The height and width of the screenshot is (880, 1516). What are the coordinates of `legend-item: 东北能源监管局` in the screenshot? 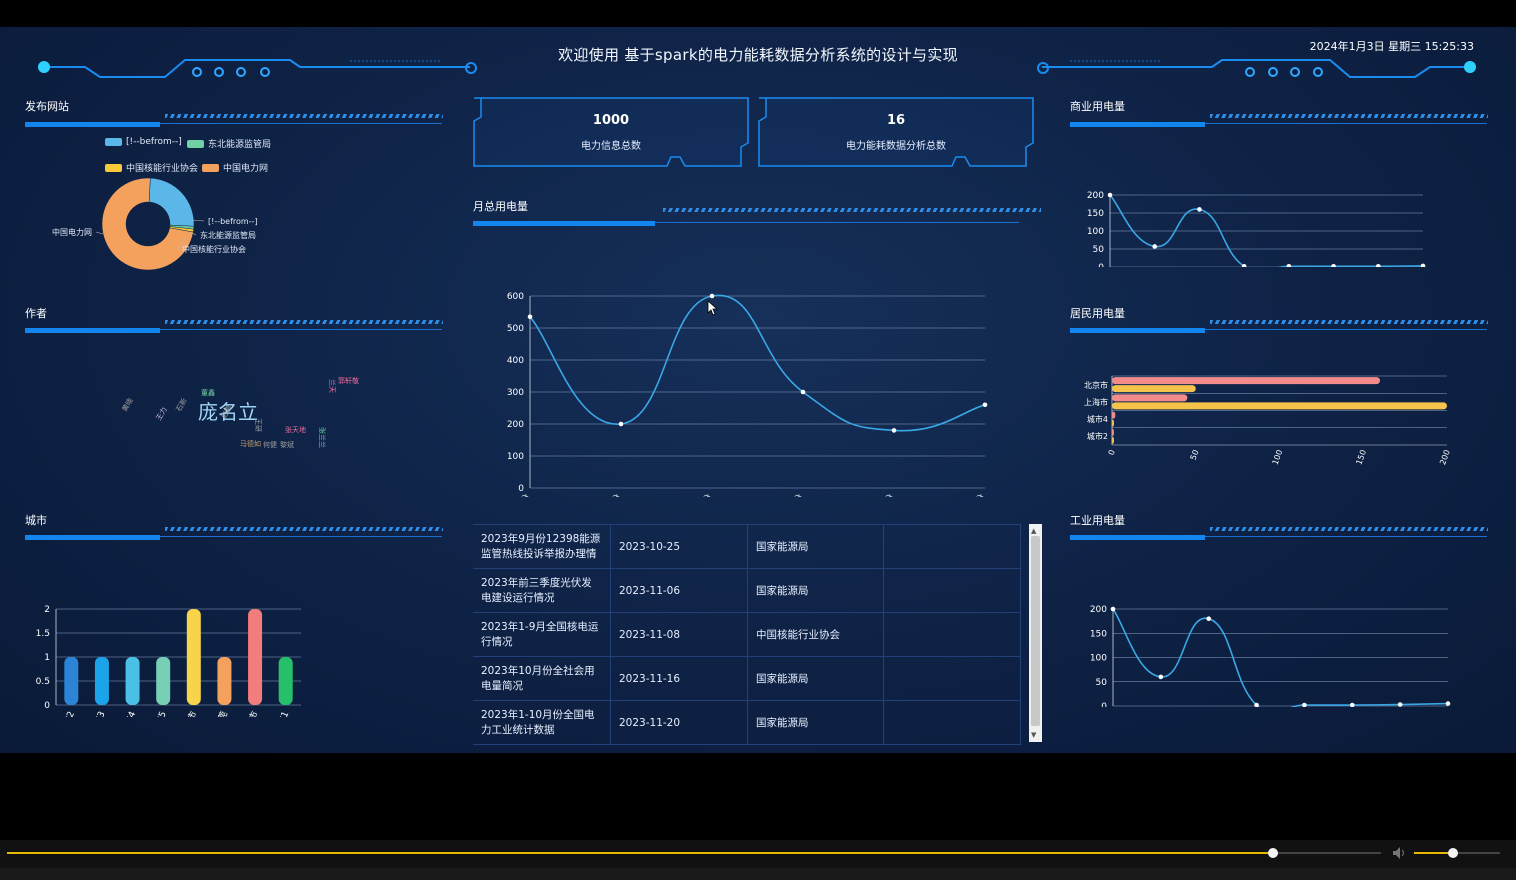 It's located at (229, 143).